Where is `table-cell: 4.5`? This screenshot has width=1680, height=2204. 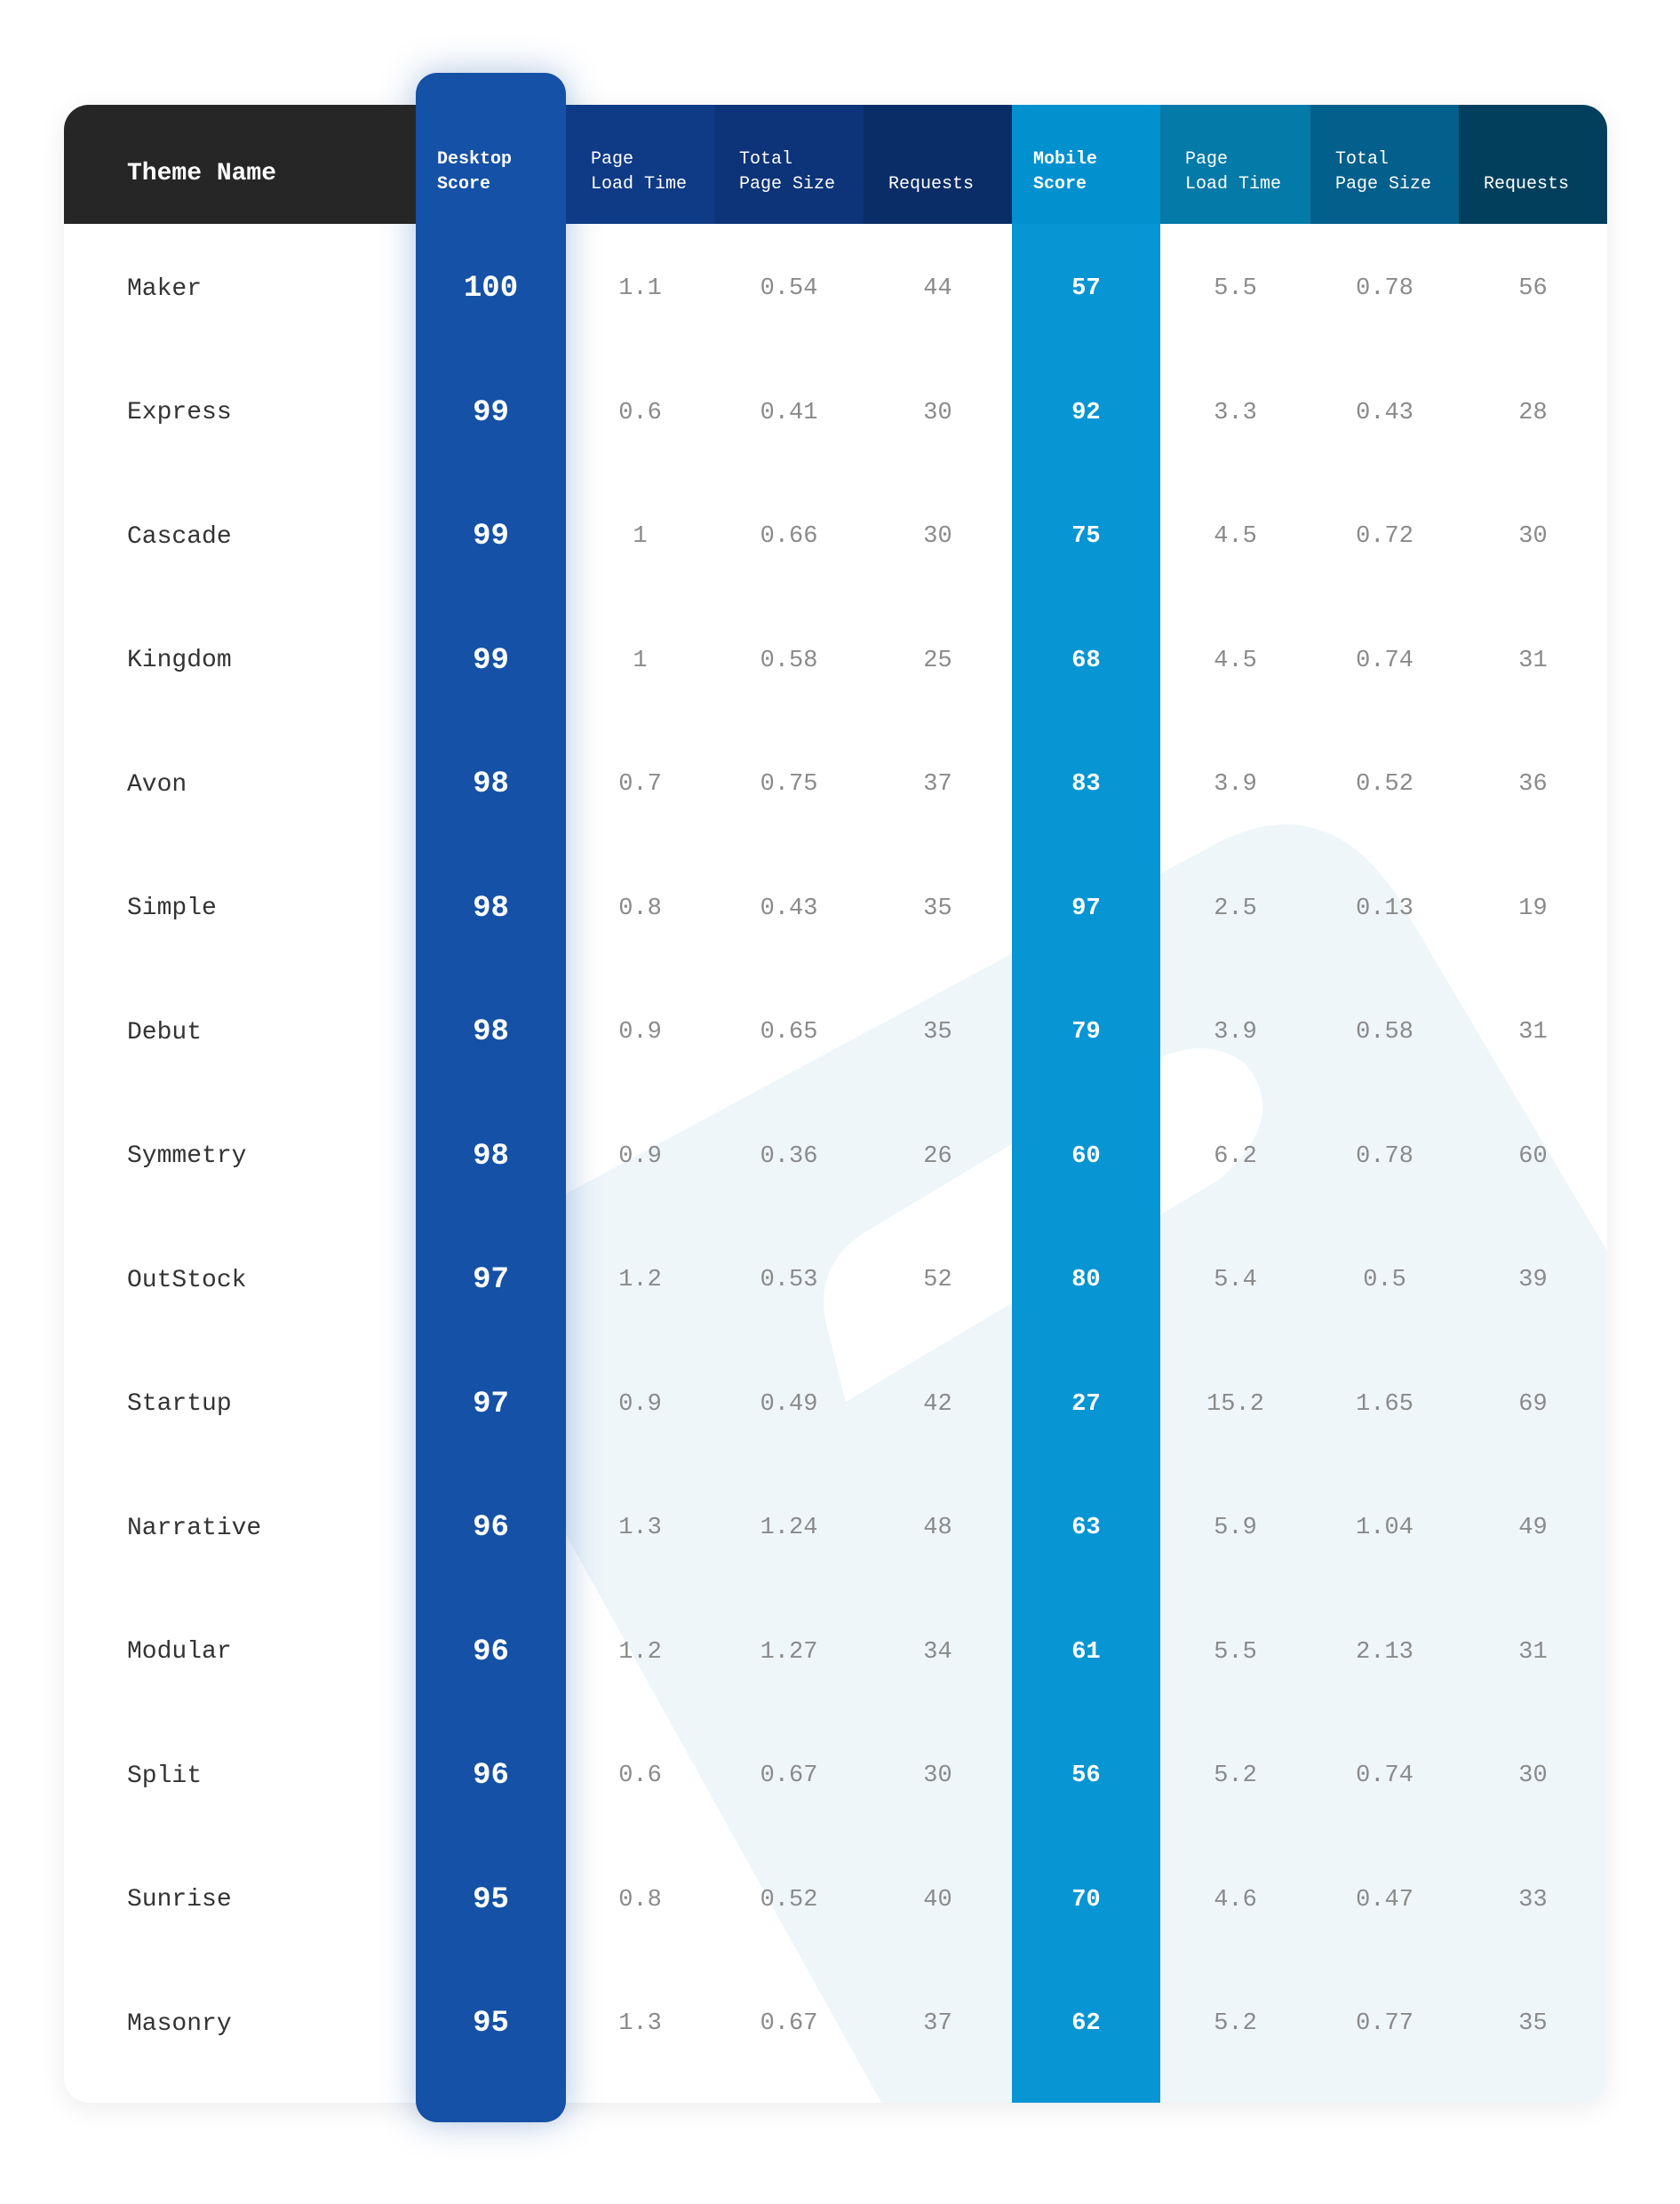
table-cell: 4.5 is located at coordinates (1235, 536).